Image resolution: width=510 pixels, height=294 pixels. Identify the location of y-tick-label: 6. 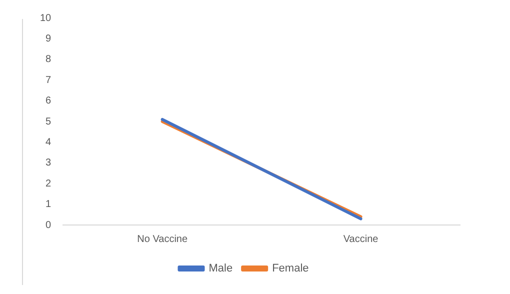
(49, 101).